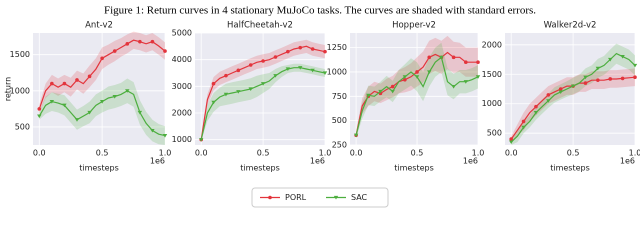 The width and height of the screenshot is (640, 240). I want to click on plot-area, so click(99, 89).